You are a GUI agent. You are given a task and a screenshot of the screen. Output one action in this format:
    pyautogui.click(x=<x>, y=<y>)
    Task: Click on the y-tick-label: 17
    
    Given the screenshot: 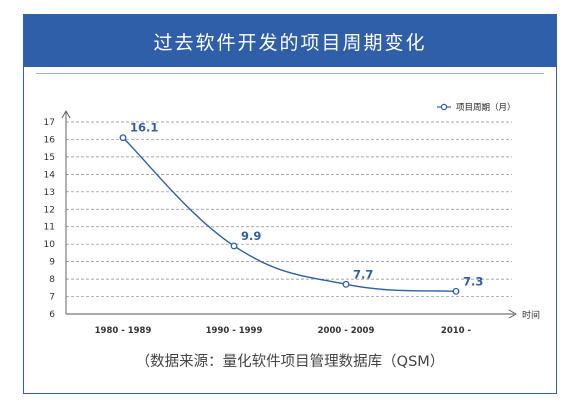 What is the action you would take?
    pyautogui.click(x=49, y=123)
    